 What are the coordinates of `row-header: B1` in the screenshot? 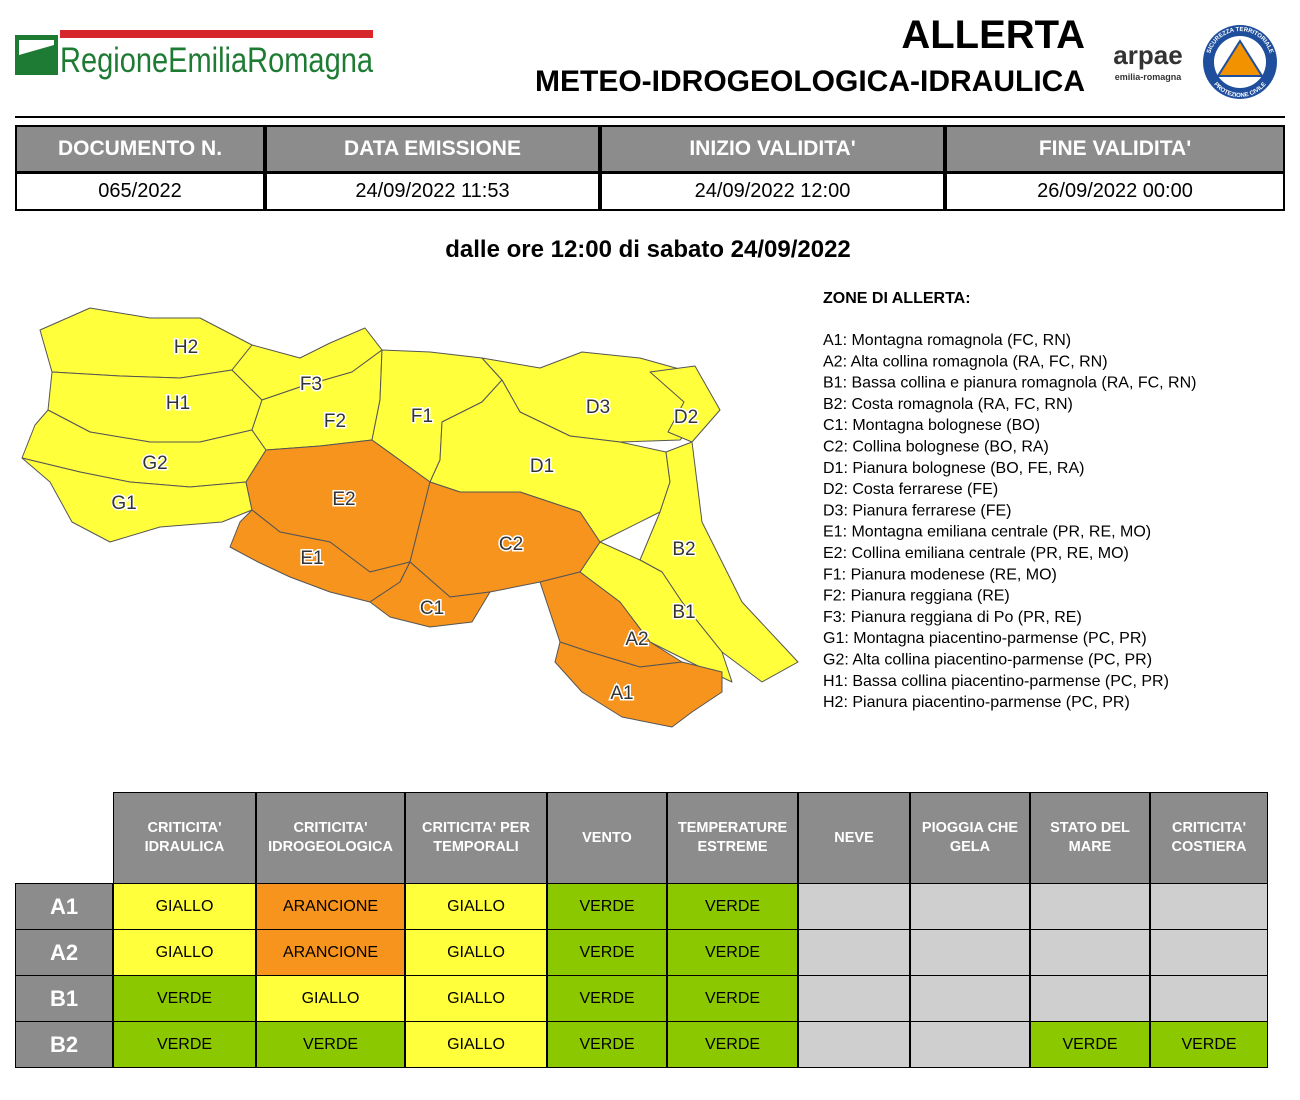 It's located at (64, 998).